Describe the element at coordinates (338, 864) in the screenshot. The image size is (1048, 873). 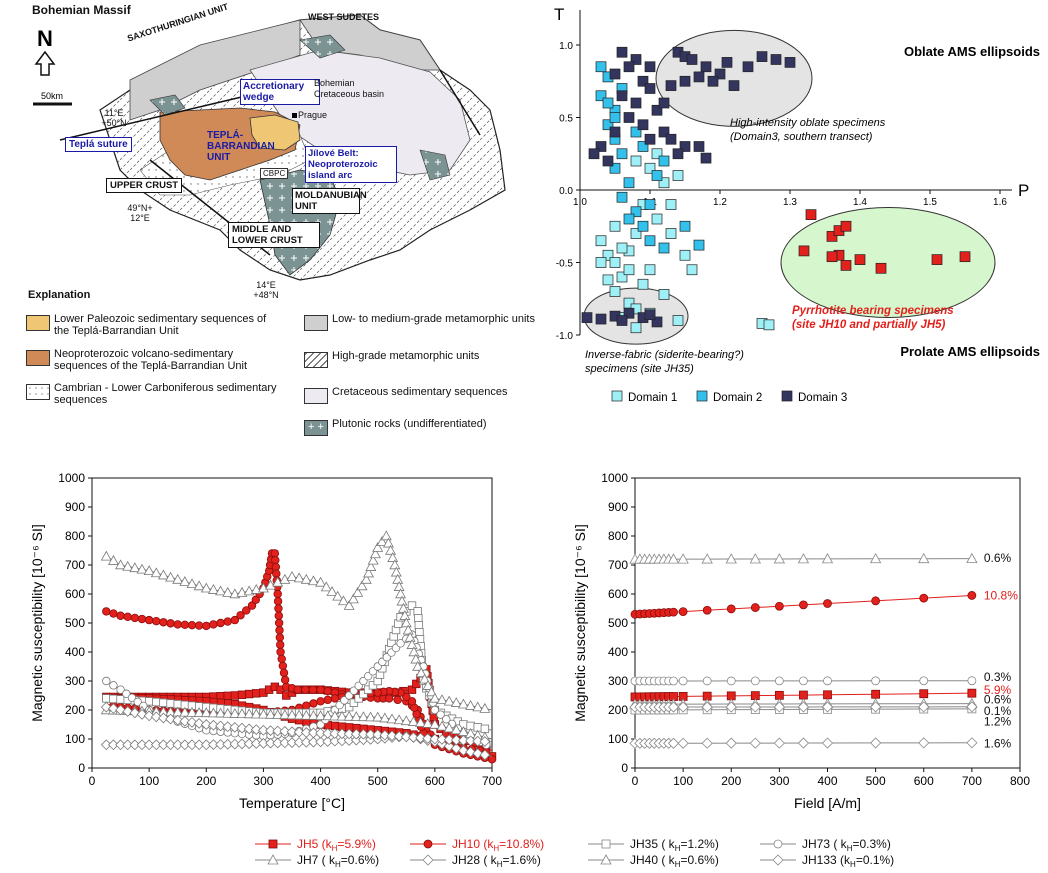
I see `legend-text-sub: H` at that location.